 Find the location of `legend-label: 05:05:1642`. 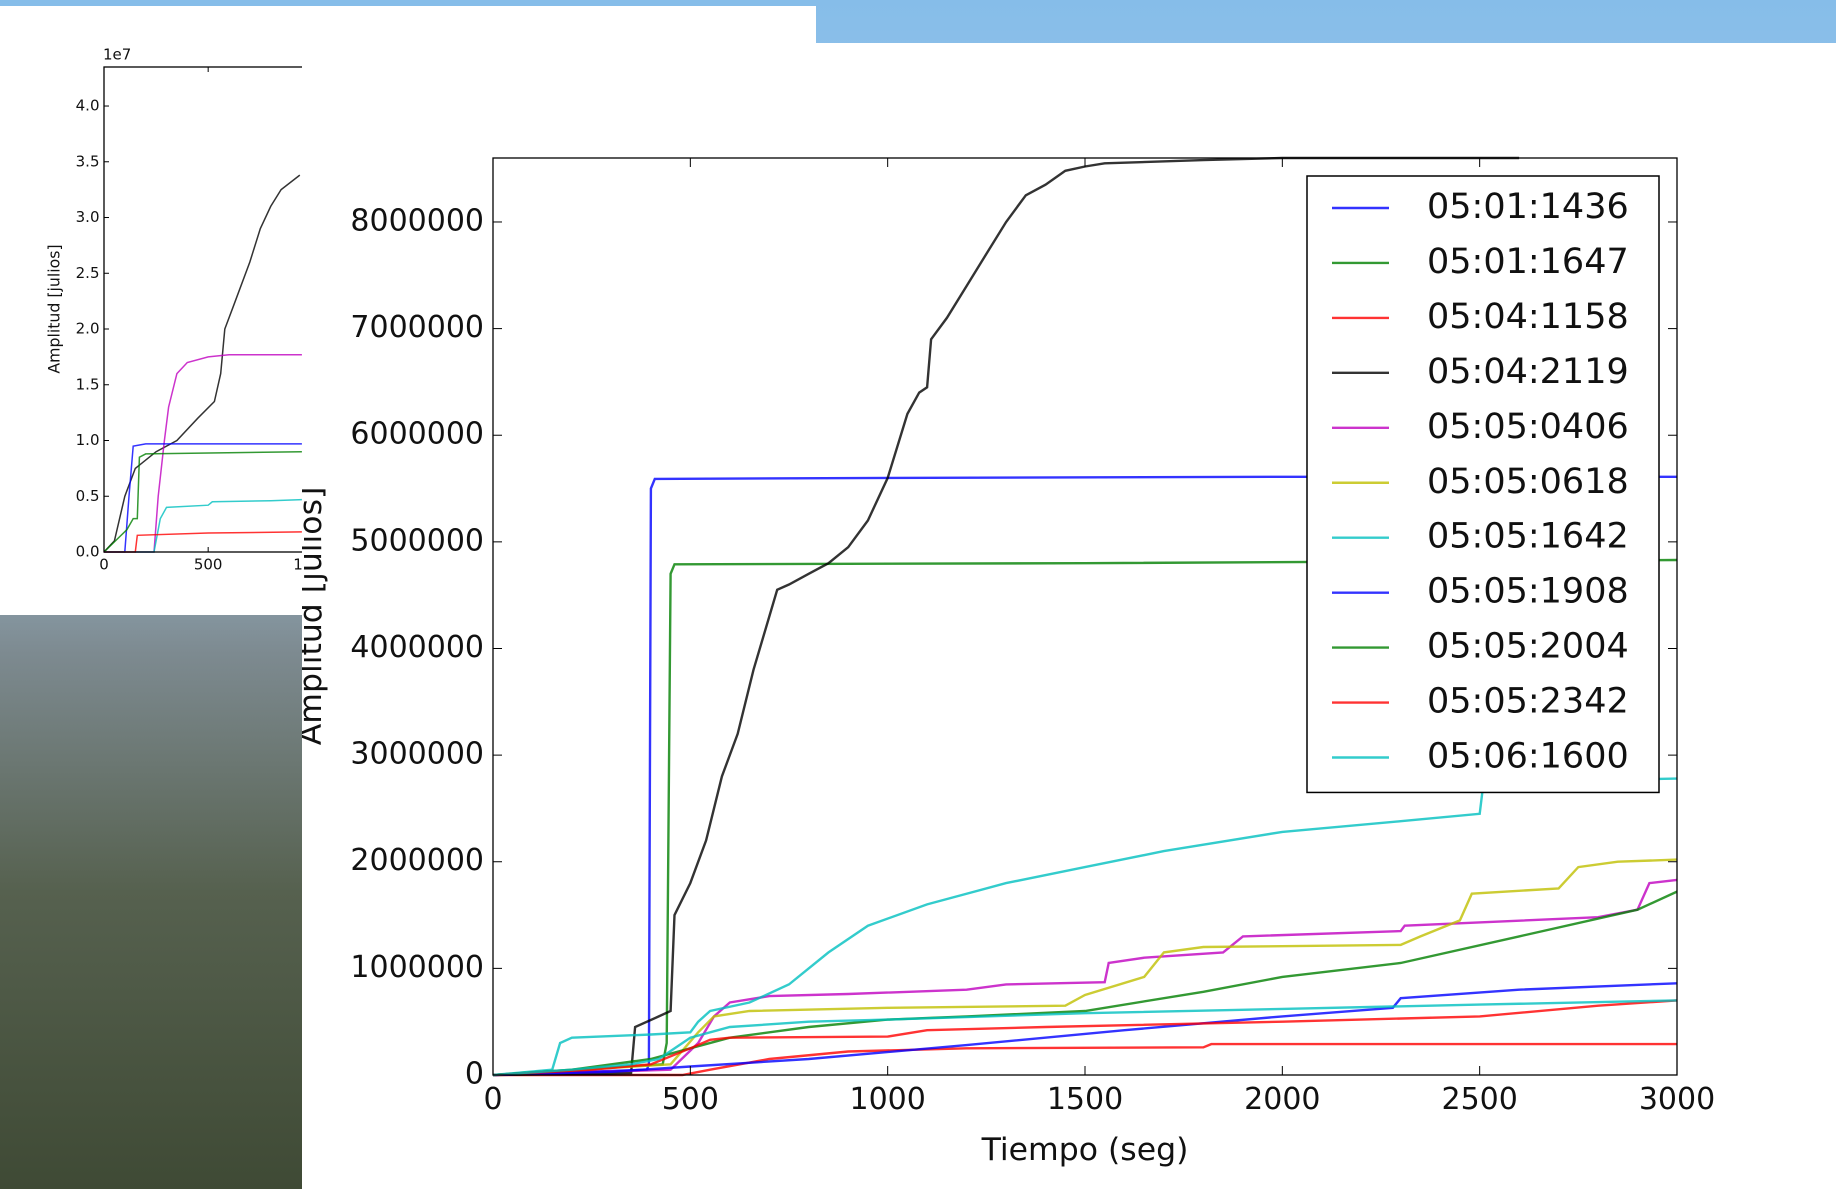

legend-label: 05:05:1642 is located at coordinates (1528, 537).